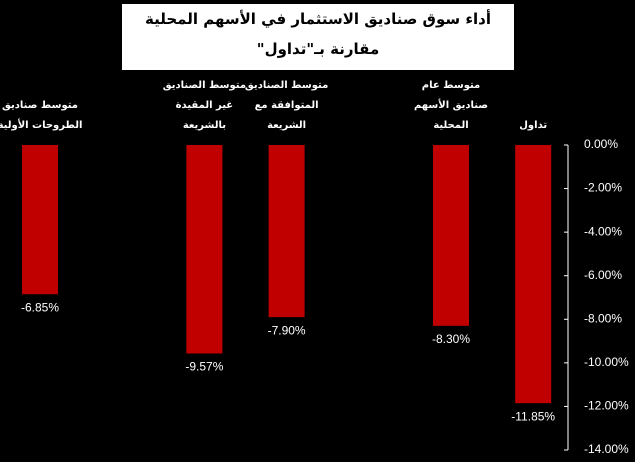 The width and height of the screenshot is (635, 462). What do you see at coordinates (41, 115) in the screenshot?
I see `x-tick-label: متوسط صناديق الطروحات الأولية` at bounding box center [41, 115].